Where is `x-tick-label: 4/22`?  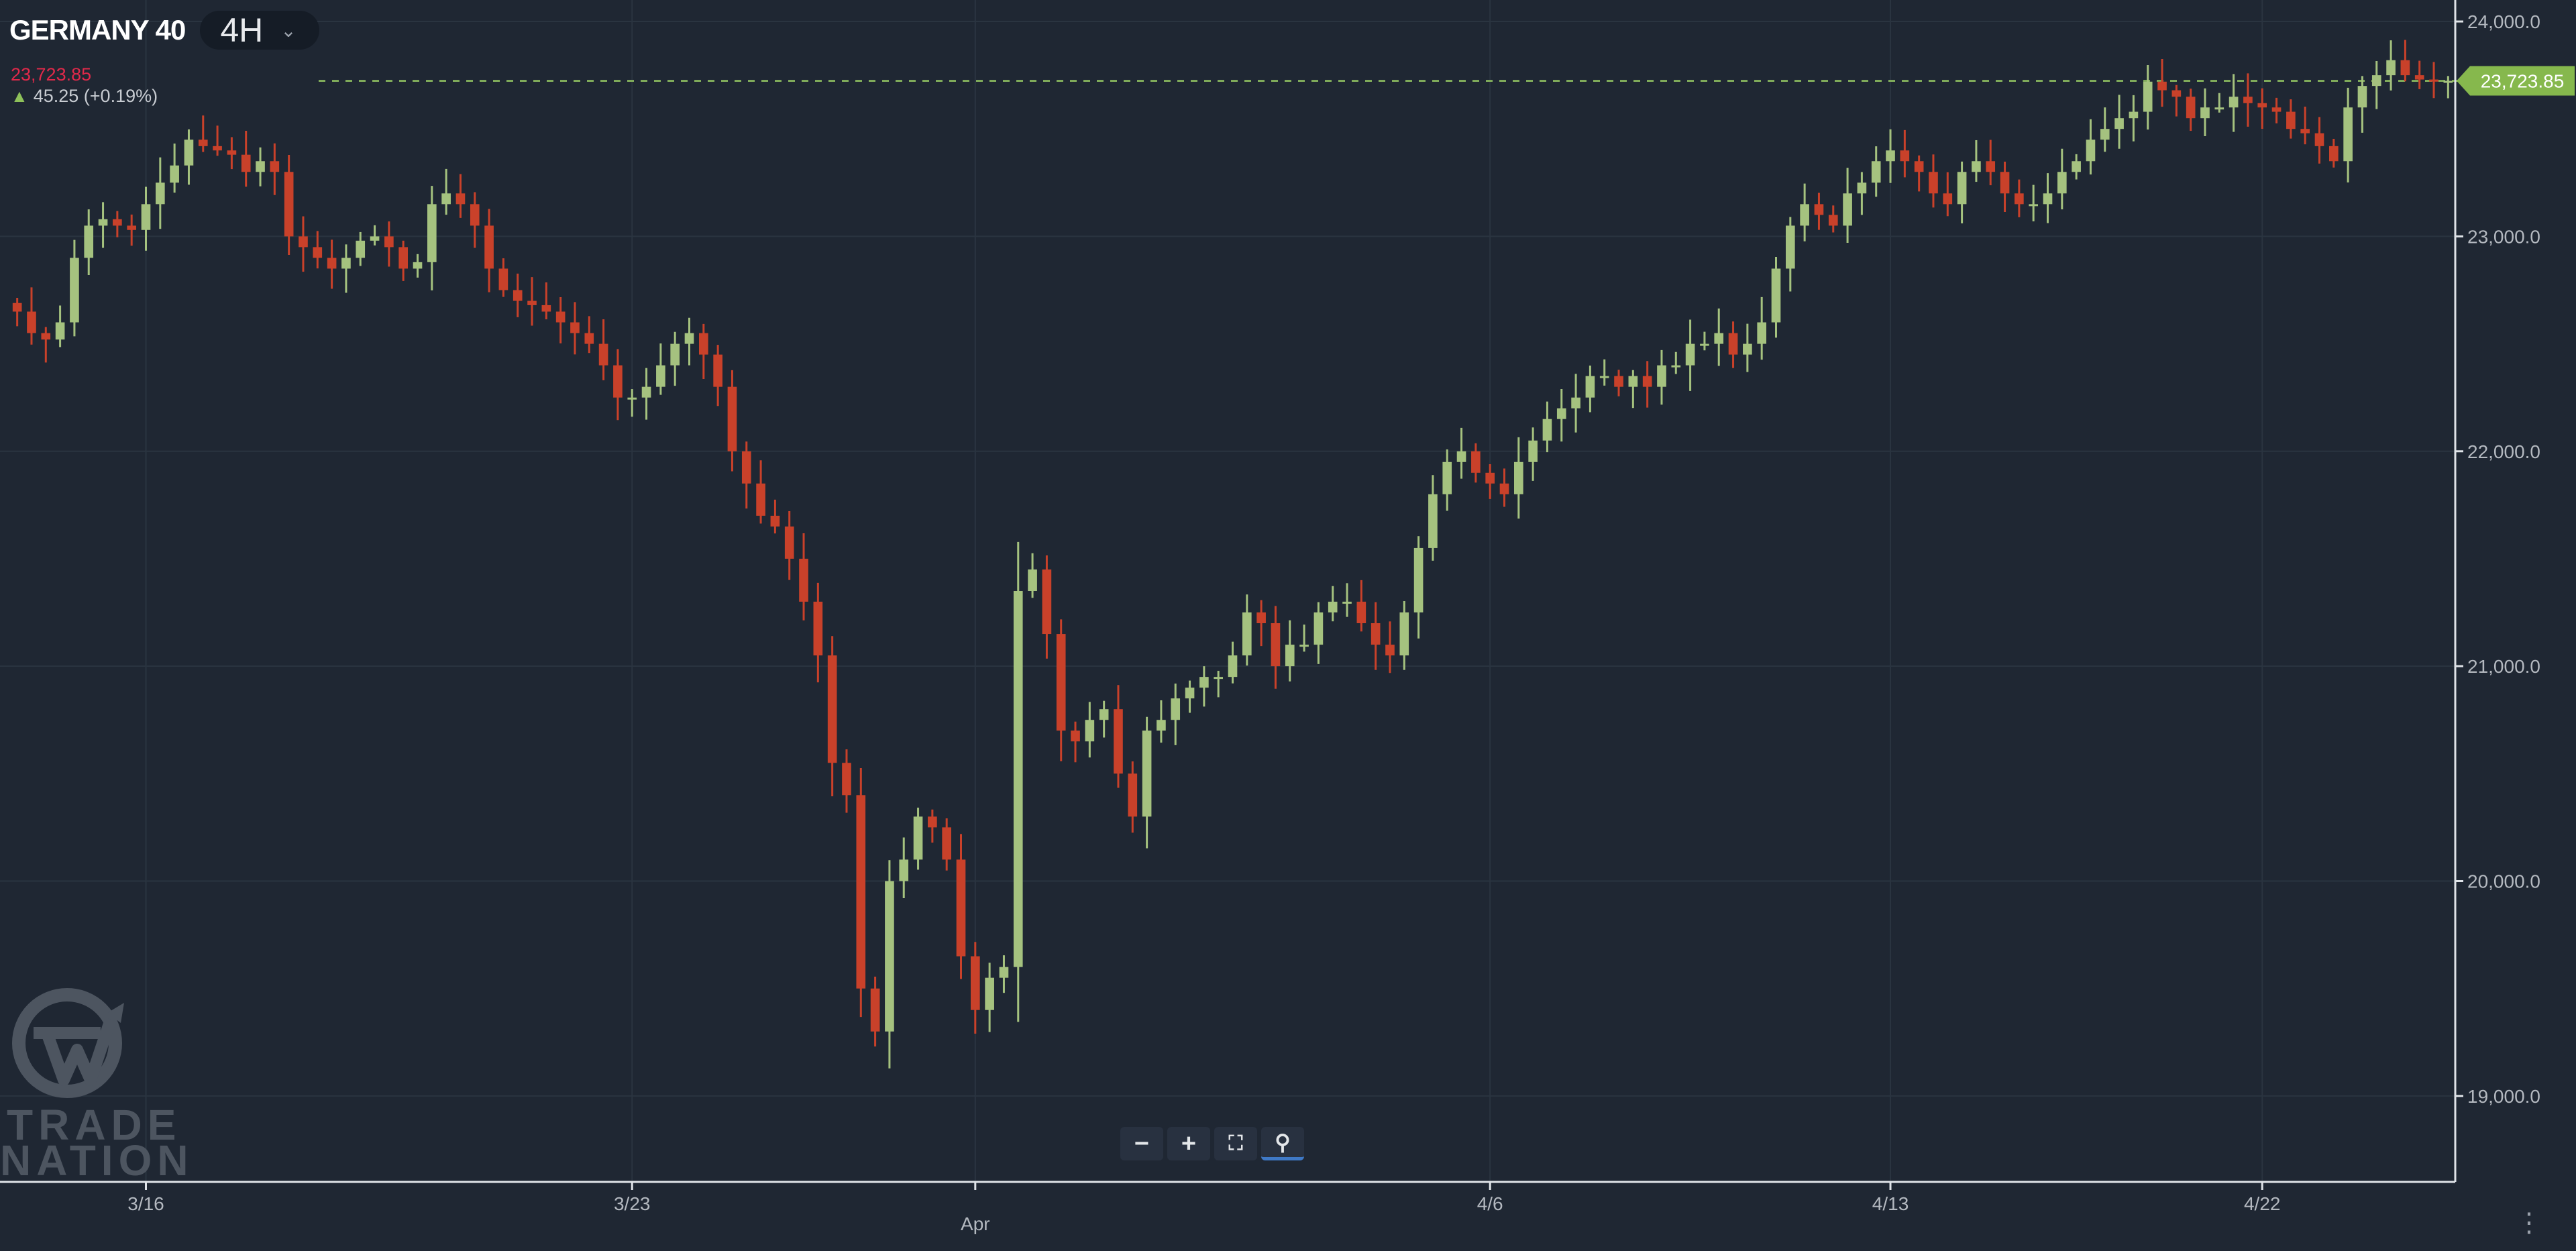 x-tick-label: 4/22 is located at coordinates (2262, 1203).